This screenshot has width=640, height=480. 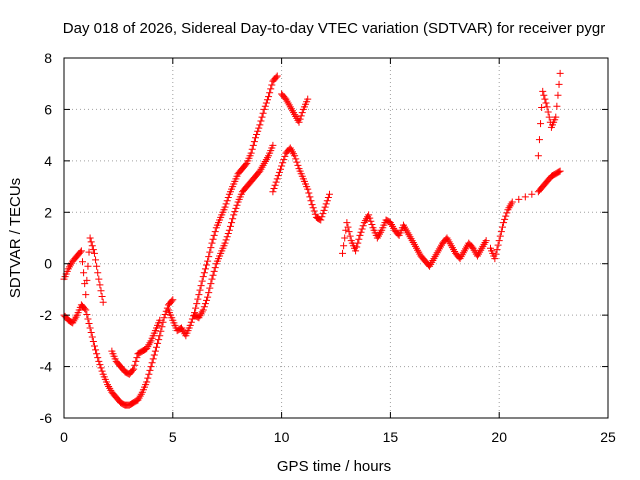 I want to click on series-track-c, so click(x=136, y=347).